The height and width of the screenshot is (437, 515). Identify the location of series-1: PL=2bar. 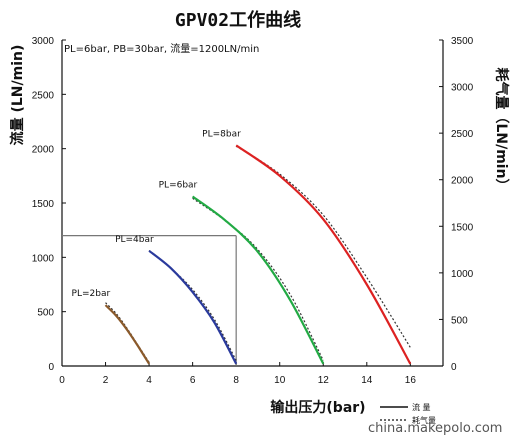
(111, 327).